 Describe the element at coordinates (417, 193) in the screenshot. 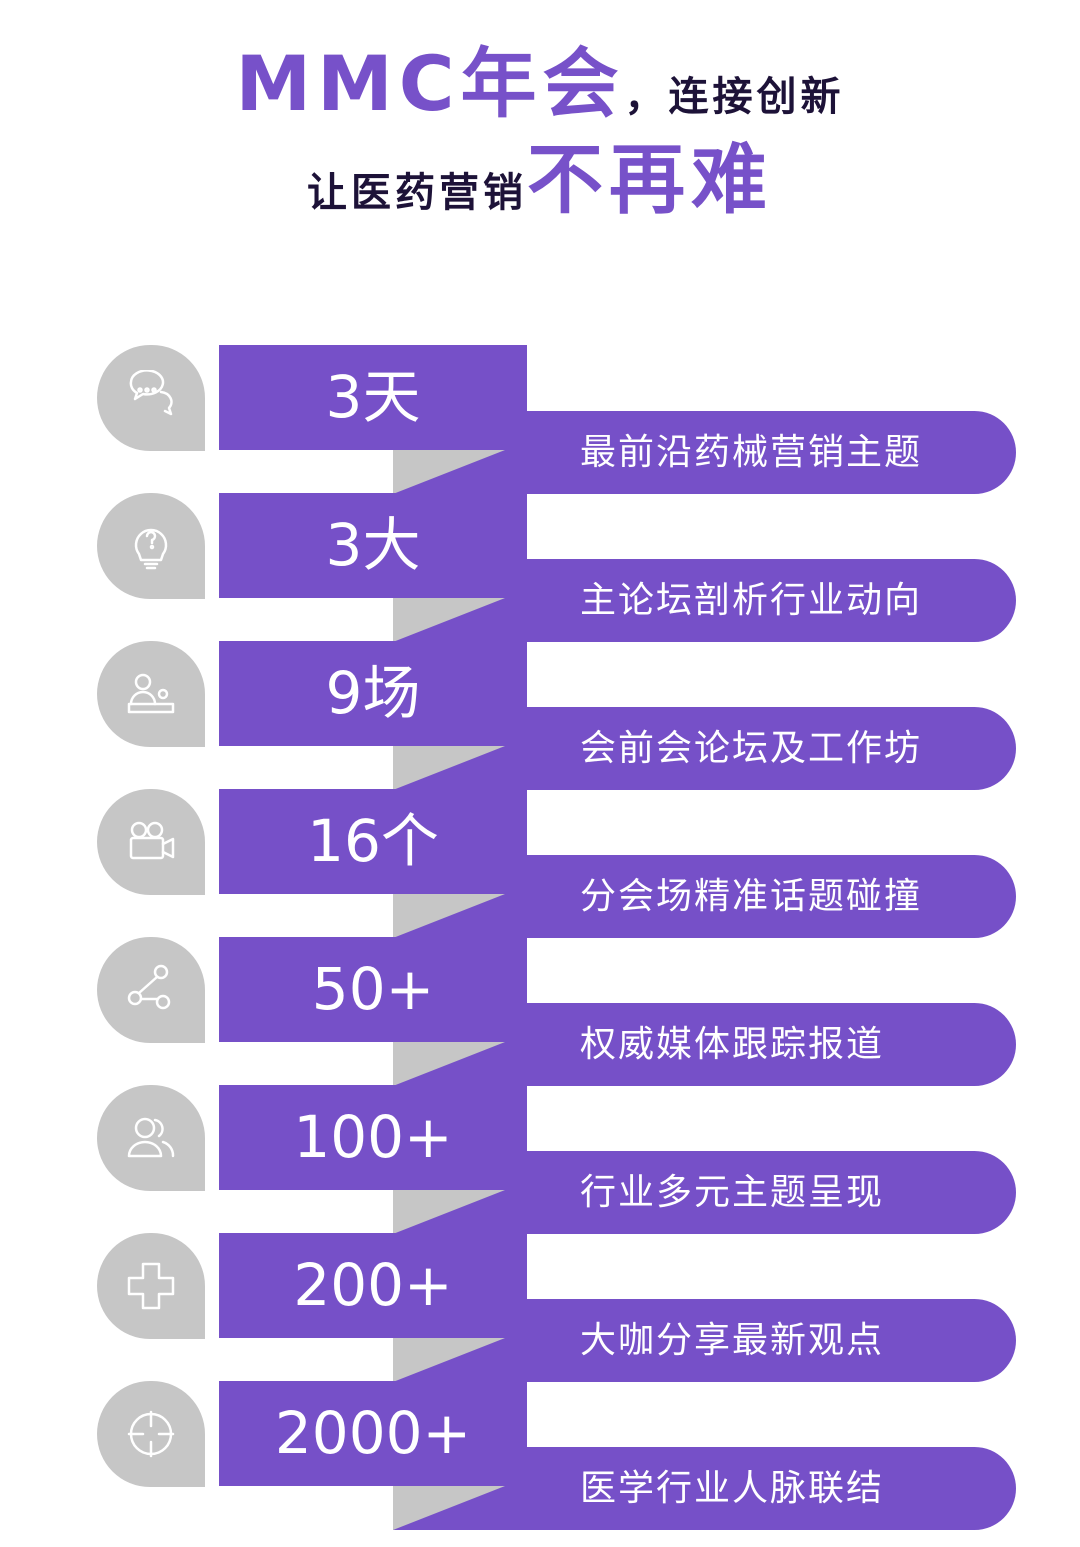

I see `title-subtext: 让医药营销` at that location.